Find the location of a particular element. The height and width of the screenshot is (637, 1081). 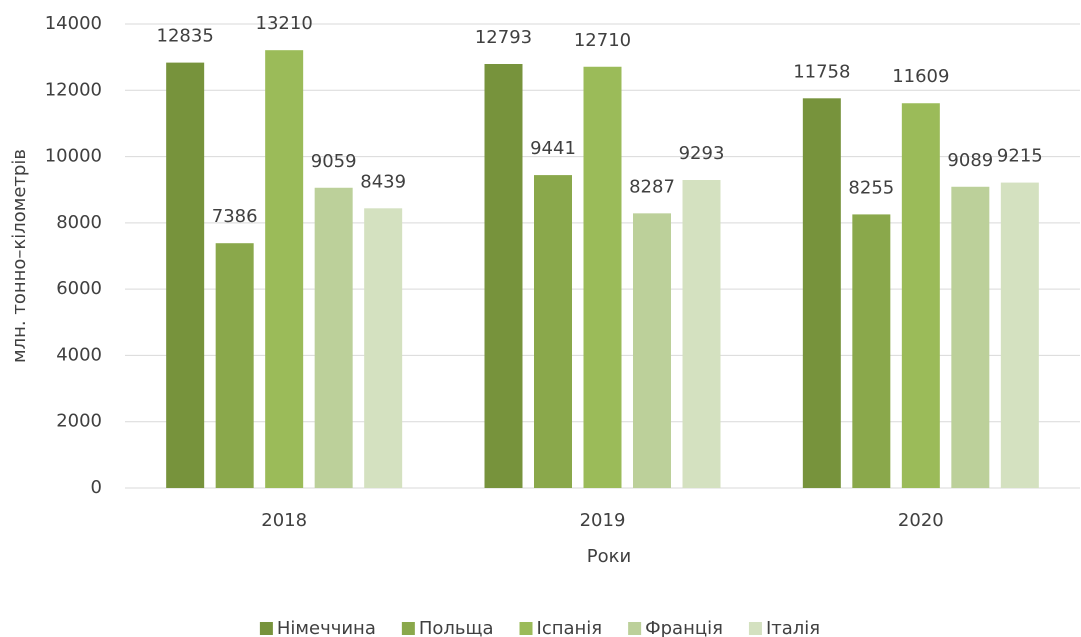

legend-label: Італія is located at coordinates (793, 627).